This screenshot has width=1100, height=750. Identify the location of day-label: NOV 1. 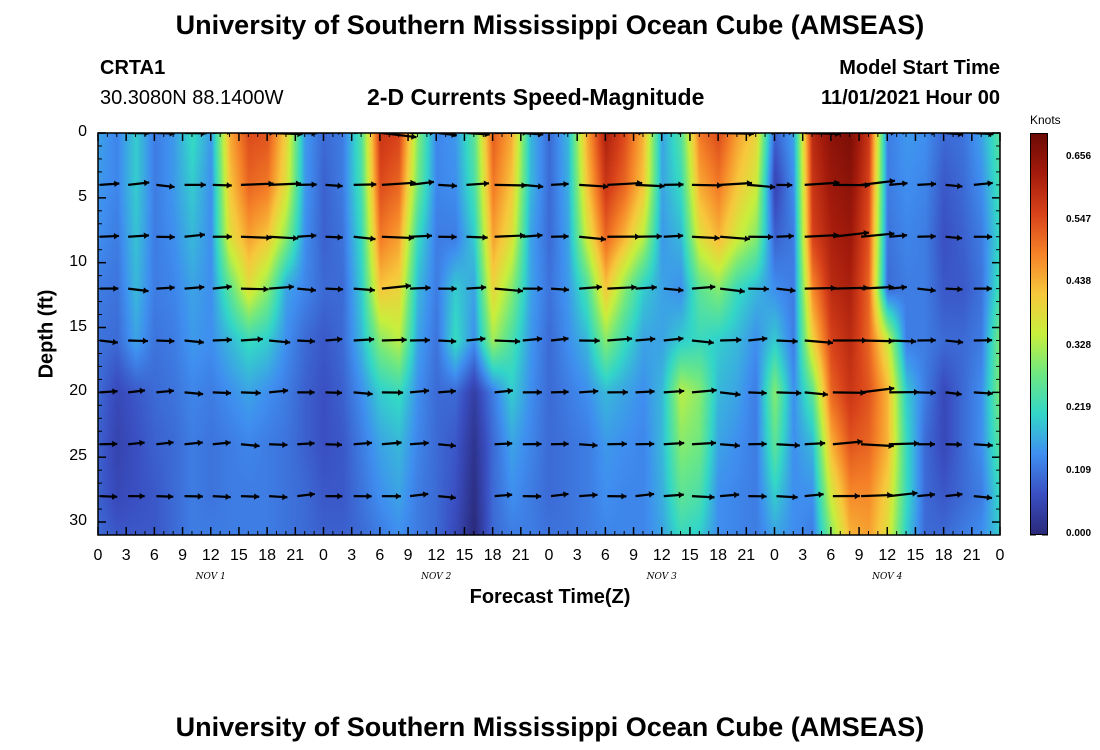
(210, 577).